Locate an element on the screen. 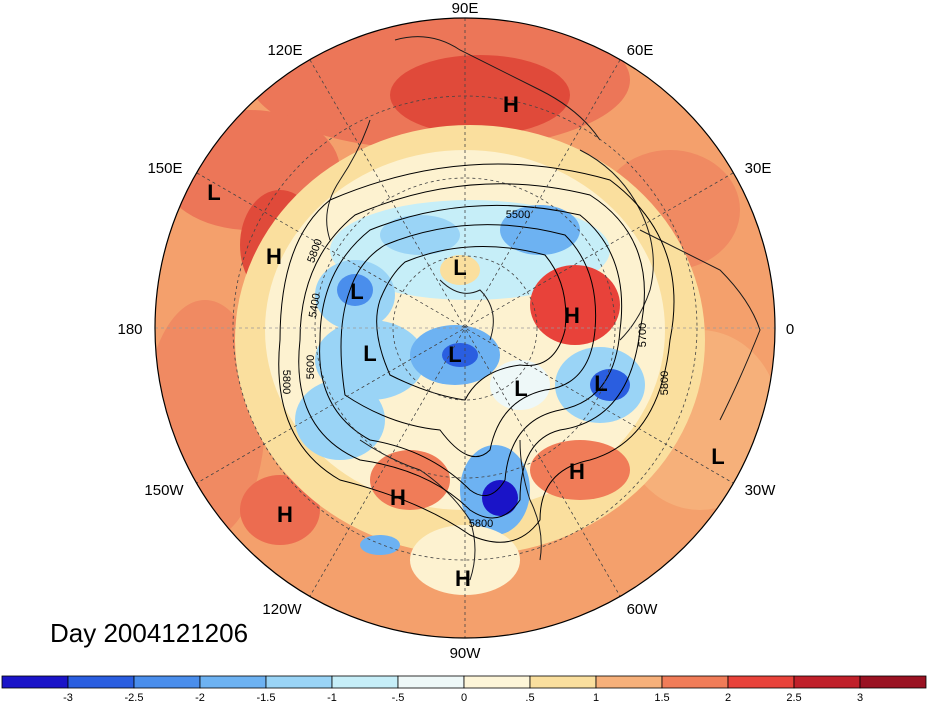  lon-label: 120E is located at coordinates (284, 50).